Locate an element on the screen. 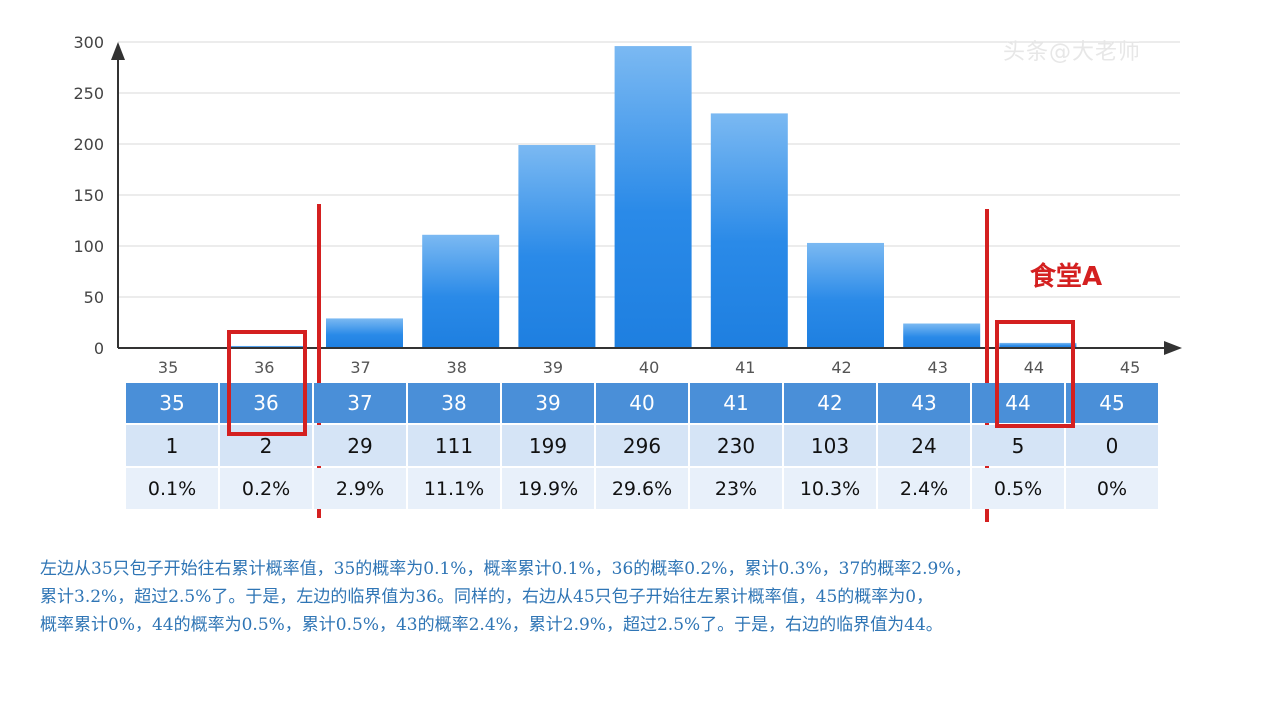 Image resolution: width=1280 pixels, height=720 pixels. y-tick-label: 300 is located at coordinates (88, 42).